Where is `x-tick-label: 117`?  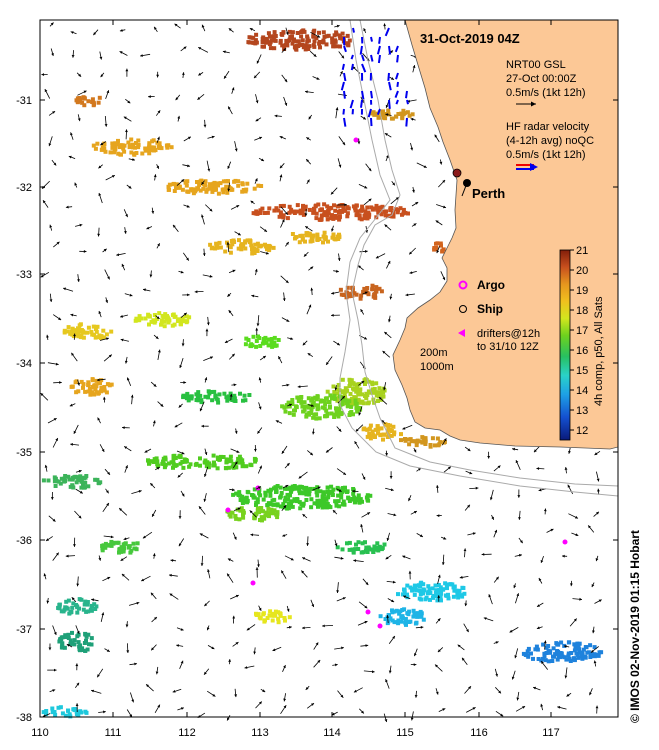
x-tick-label: 117 is located at coordinates (551, 733).